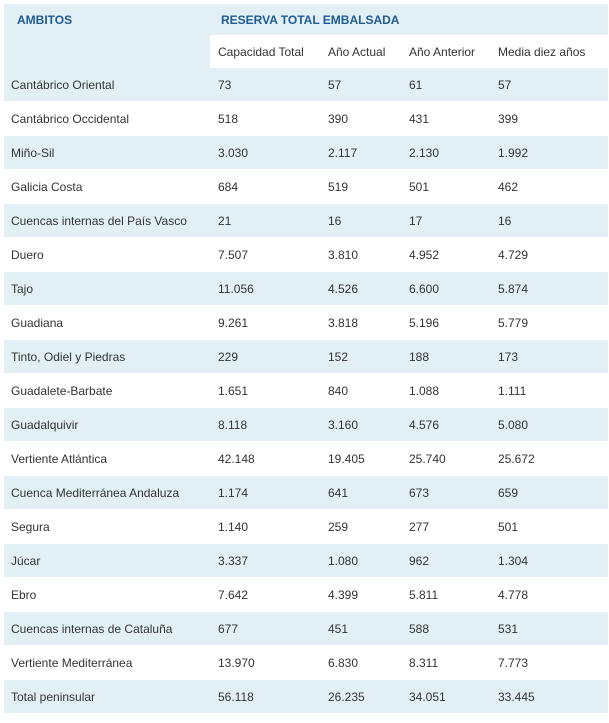 Image resolution: width=609 pixels, height=723 pixels. Describe the element at coordinates (265, 560) in the screenshot. I see `cell-capacidad: 3.337` at that location.